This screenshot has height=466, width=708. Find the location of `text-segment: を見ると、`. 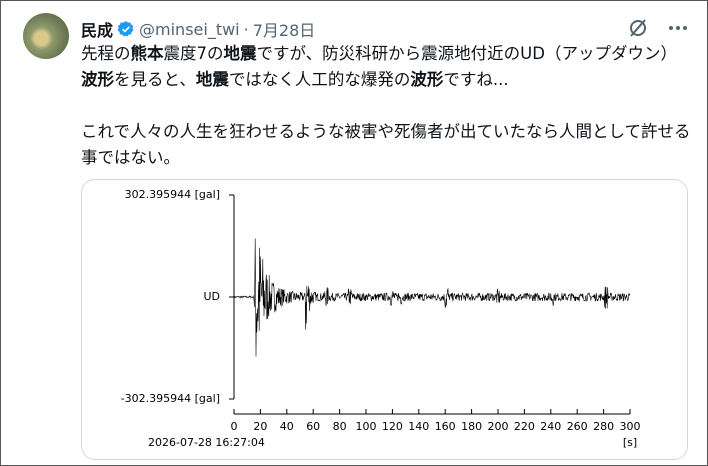

text-segment: を見ると、 is located at coordinates (155, 79).